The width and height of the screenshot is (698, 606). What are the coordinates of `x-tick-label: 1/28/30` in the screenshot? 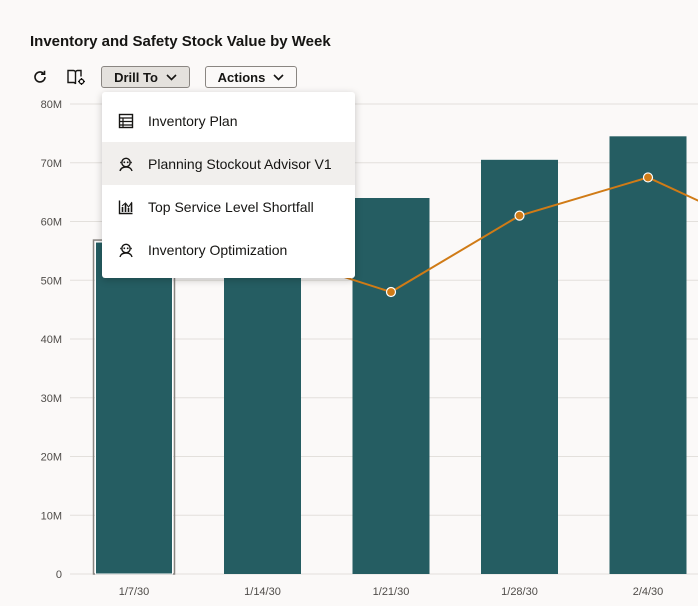 It's located at (519, 592).